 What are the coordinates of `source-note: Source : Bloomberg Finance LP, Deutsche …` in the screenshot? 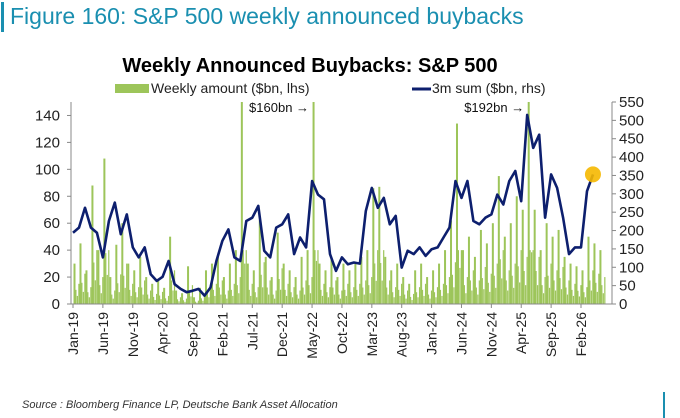 It's located at (180, 405).